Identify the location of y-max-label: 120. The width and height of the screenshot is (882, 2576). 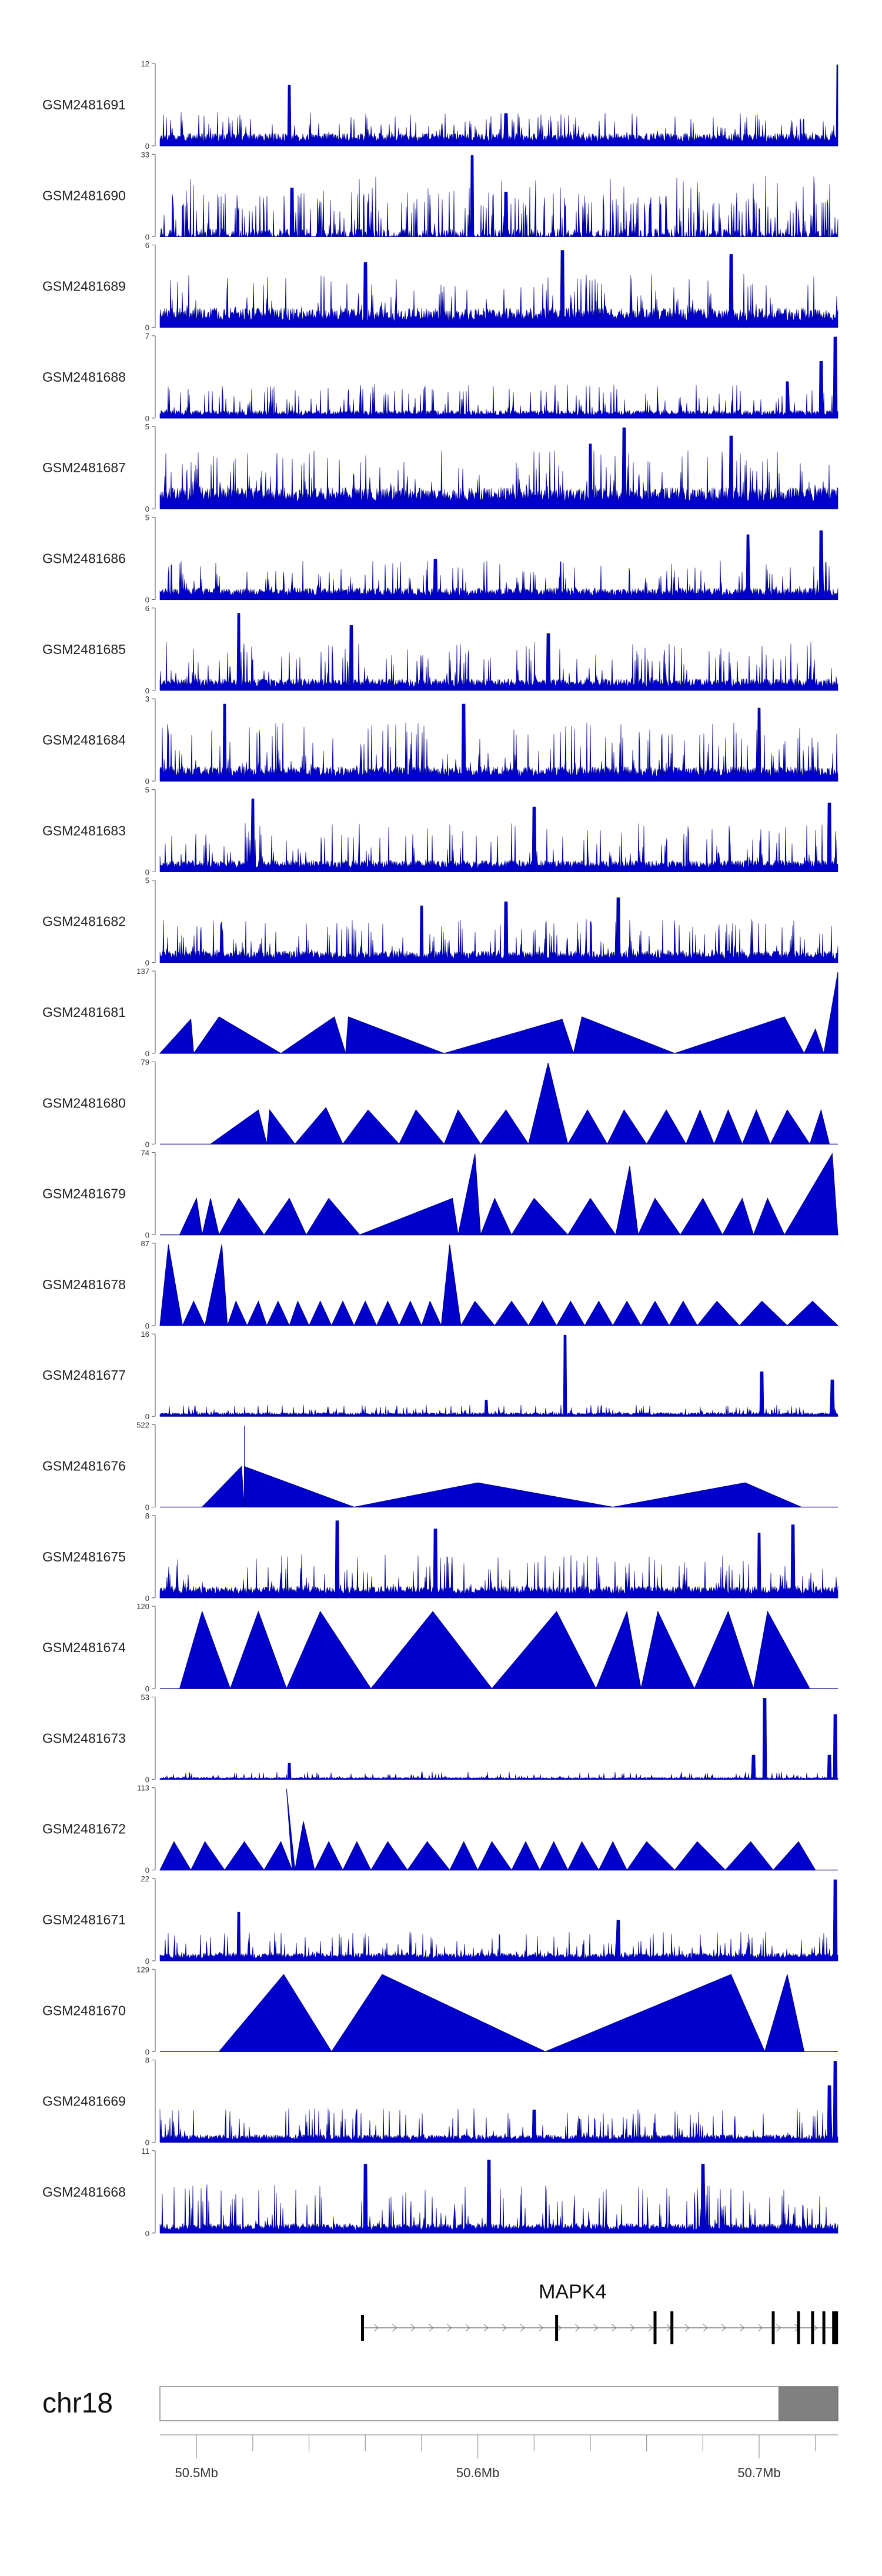
(142, 1606).